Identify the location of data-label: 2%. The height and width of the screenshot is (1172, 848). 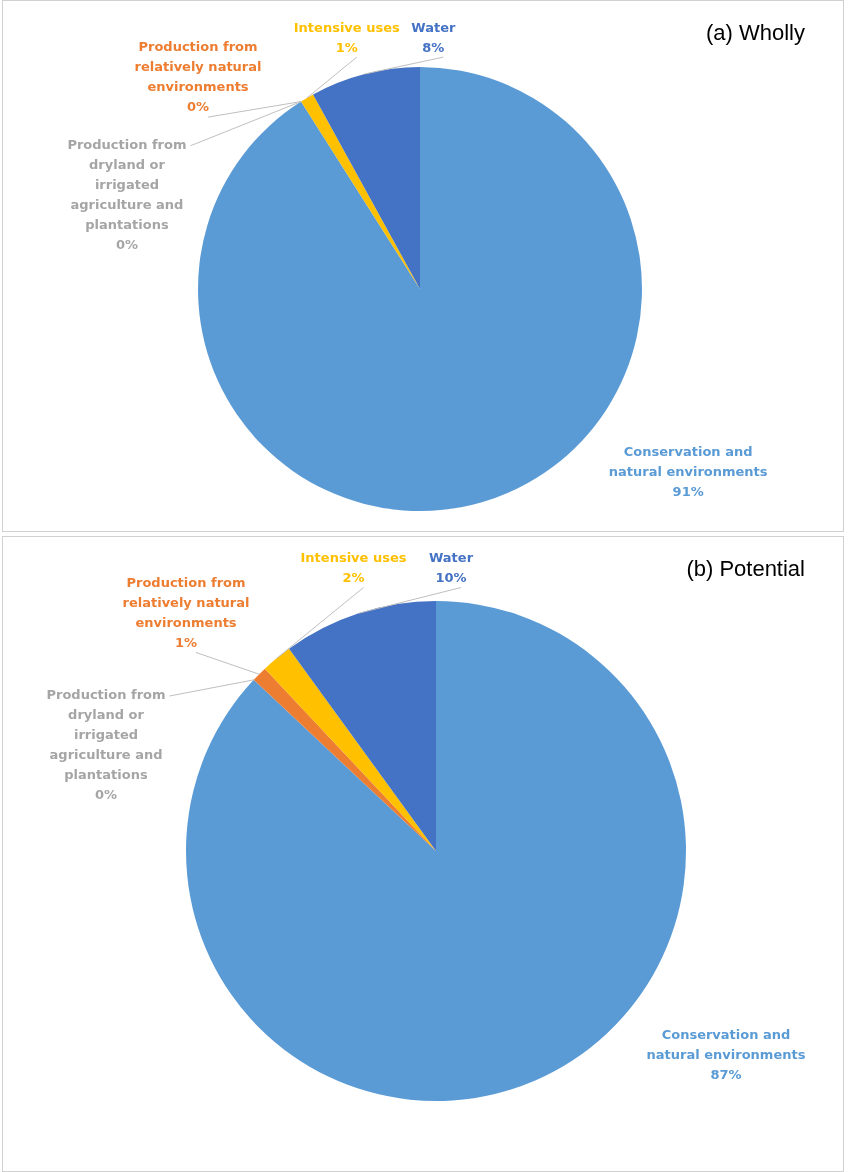
(353, 577).